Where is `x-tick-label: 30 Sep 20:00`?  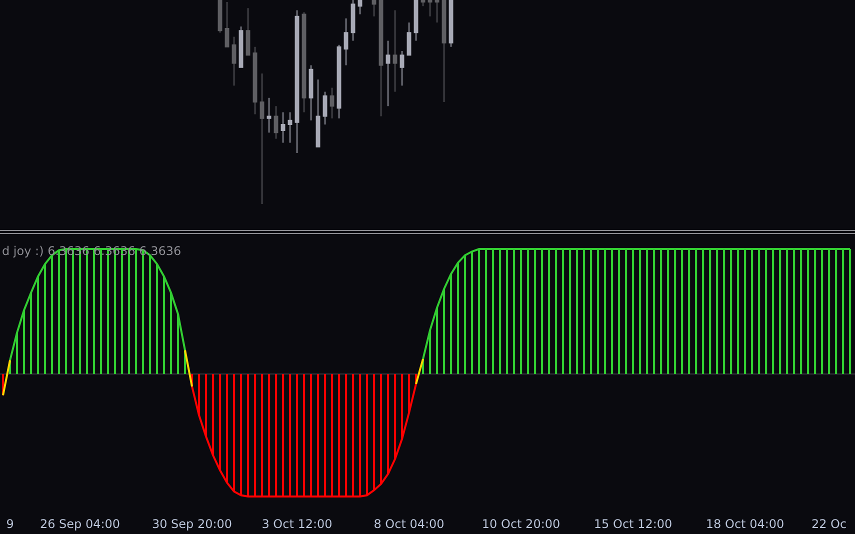
x-tick-label: 30 Sep 20:00 is located at coordinates (192, 524).